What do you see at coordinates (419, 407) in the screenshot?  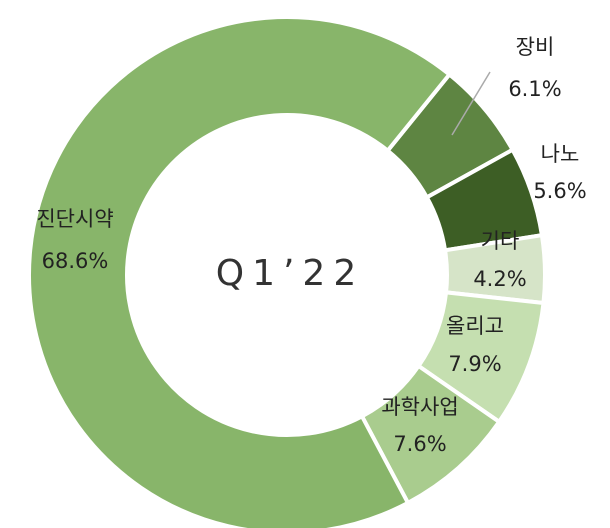 I see `slice-label: 과학사업` at bounding box center [419, 407].